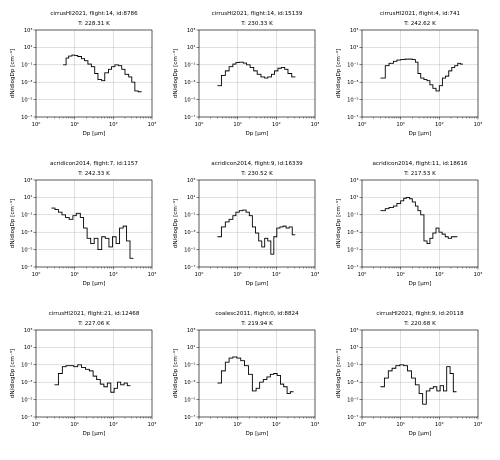 This screenshot has height=460, width=500. What do you see at coordinates (93, 24) in the screenshot?
I see `panel-subtitle: T: 228.31 K` at bounding box center [93, 24].